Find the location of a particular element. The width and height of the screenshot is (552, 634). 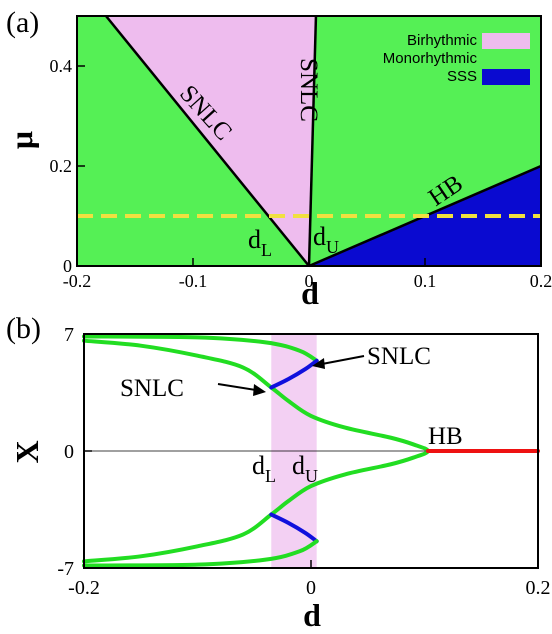

panel-a-xtick-label: -0.1 is located at coordinates (193, 281).